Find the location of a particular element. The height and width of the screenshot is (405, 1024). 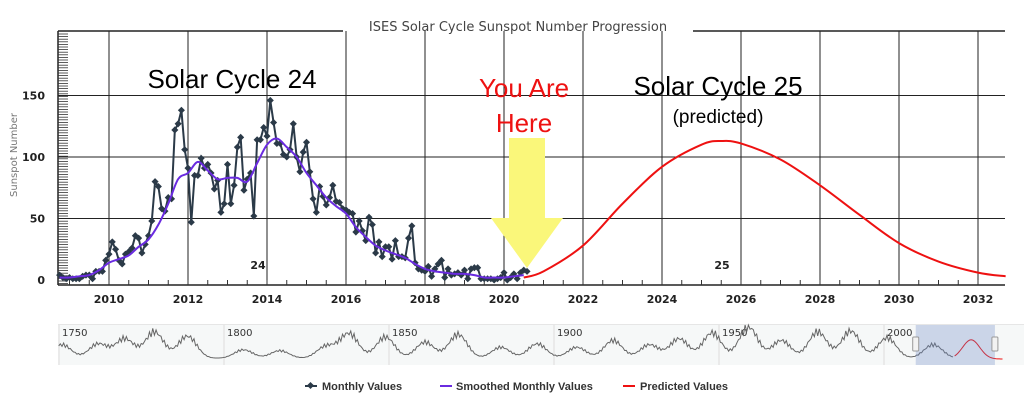

legend-predicted-label: Predicted Values is located at coordinates (684, 387).